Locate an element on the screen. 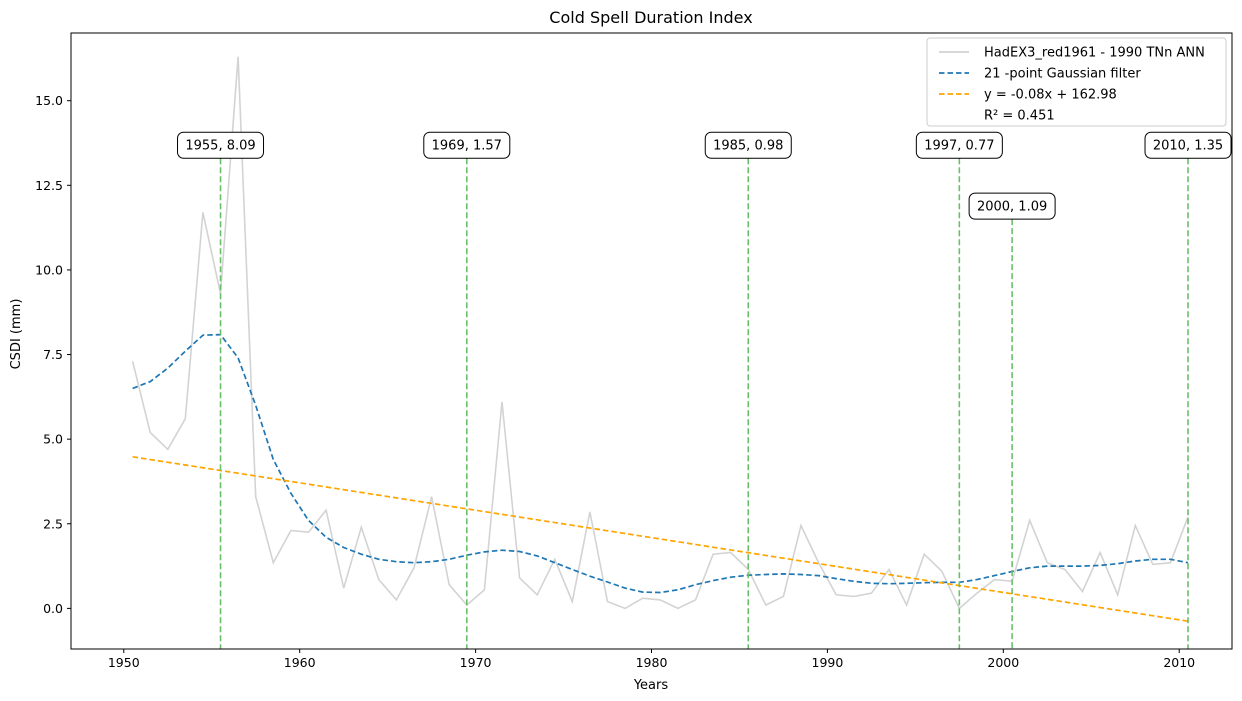  annotation-label: 1955, 8.09 is located at coordinates (220, 146).